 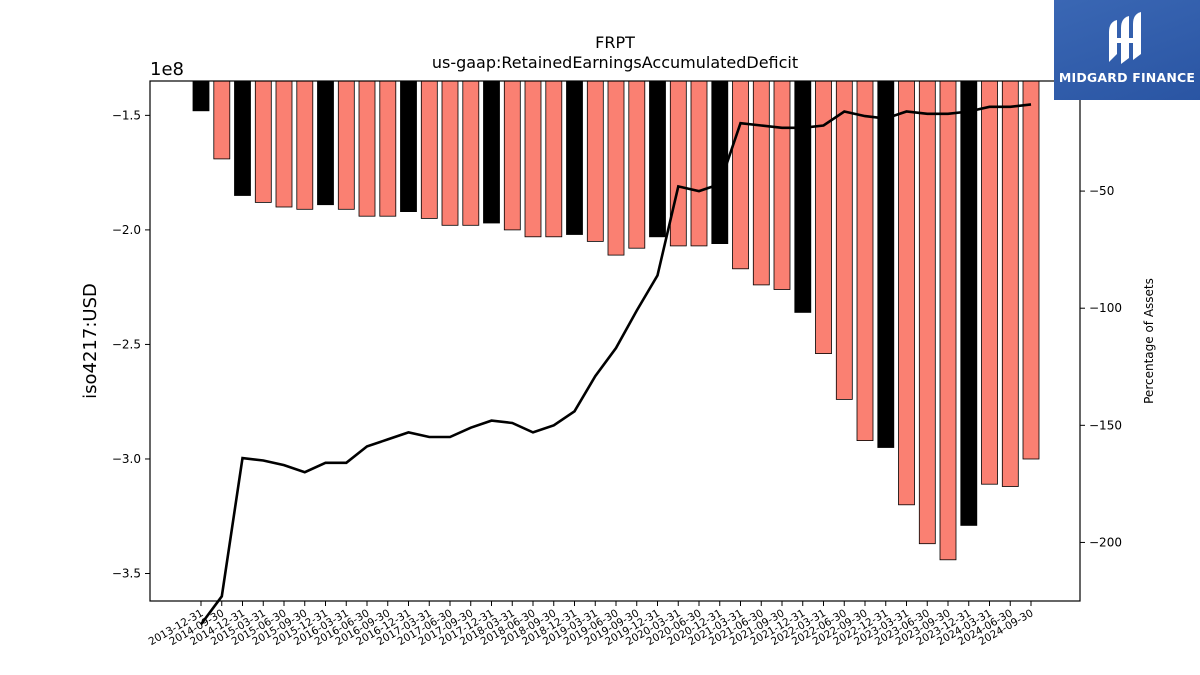 I want to click on y-axis: −1.5 −2.0 −2.5 −3.0 −3.5, so click(x=131, y=344).